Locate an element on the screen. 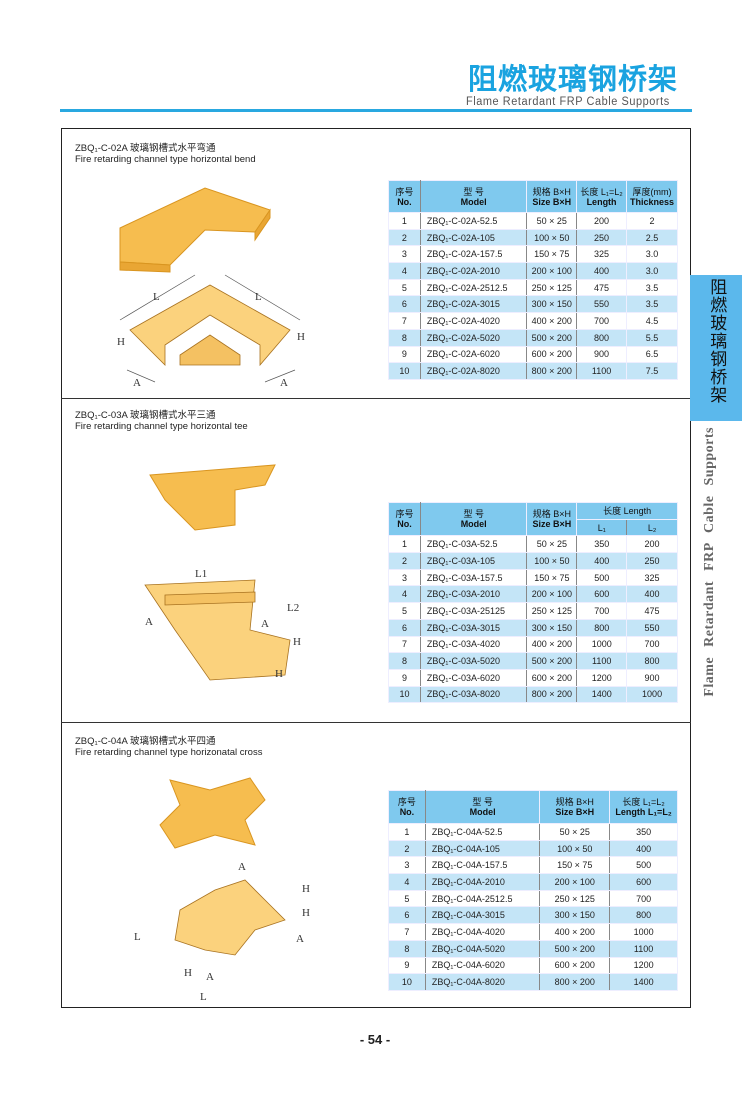 The image size is (750, 1100). table-cell: 250 × 125 is located at coordinates (575, 898).